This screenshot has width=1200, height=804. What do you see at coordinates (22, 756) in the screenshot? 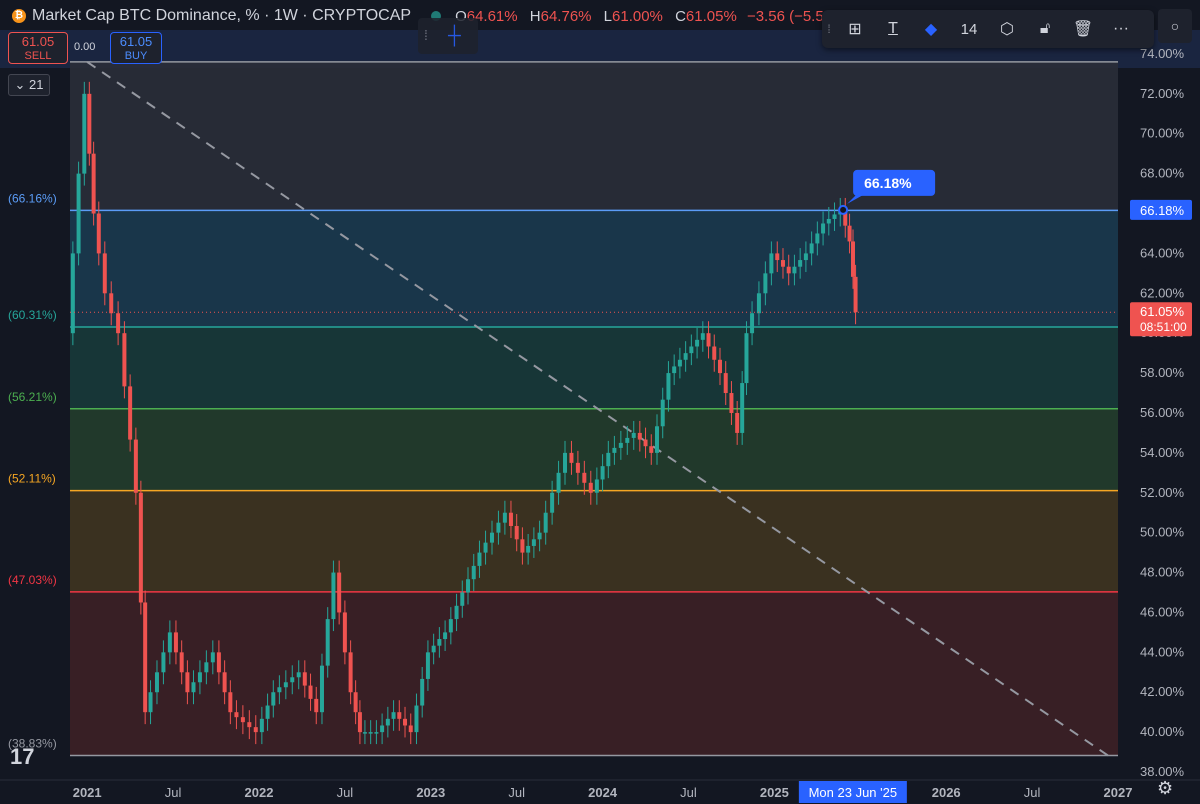
I see `tradingview-logo-icon: 17` at bounding box center [22, 756].